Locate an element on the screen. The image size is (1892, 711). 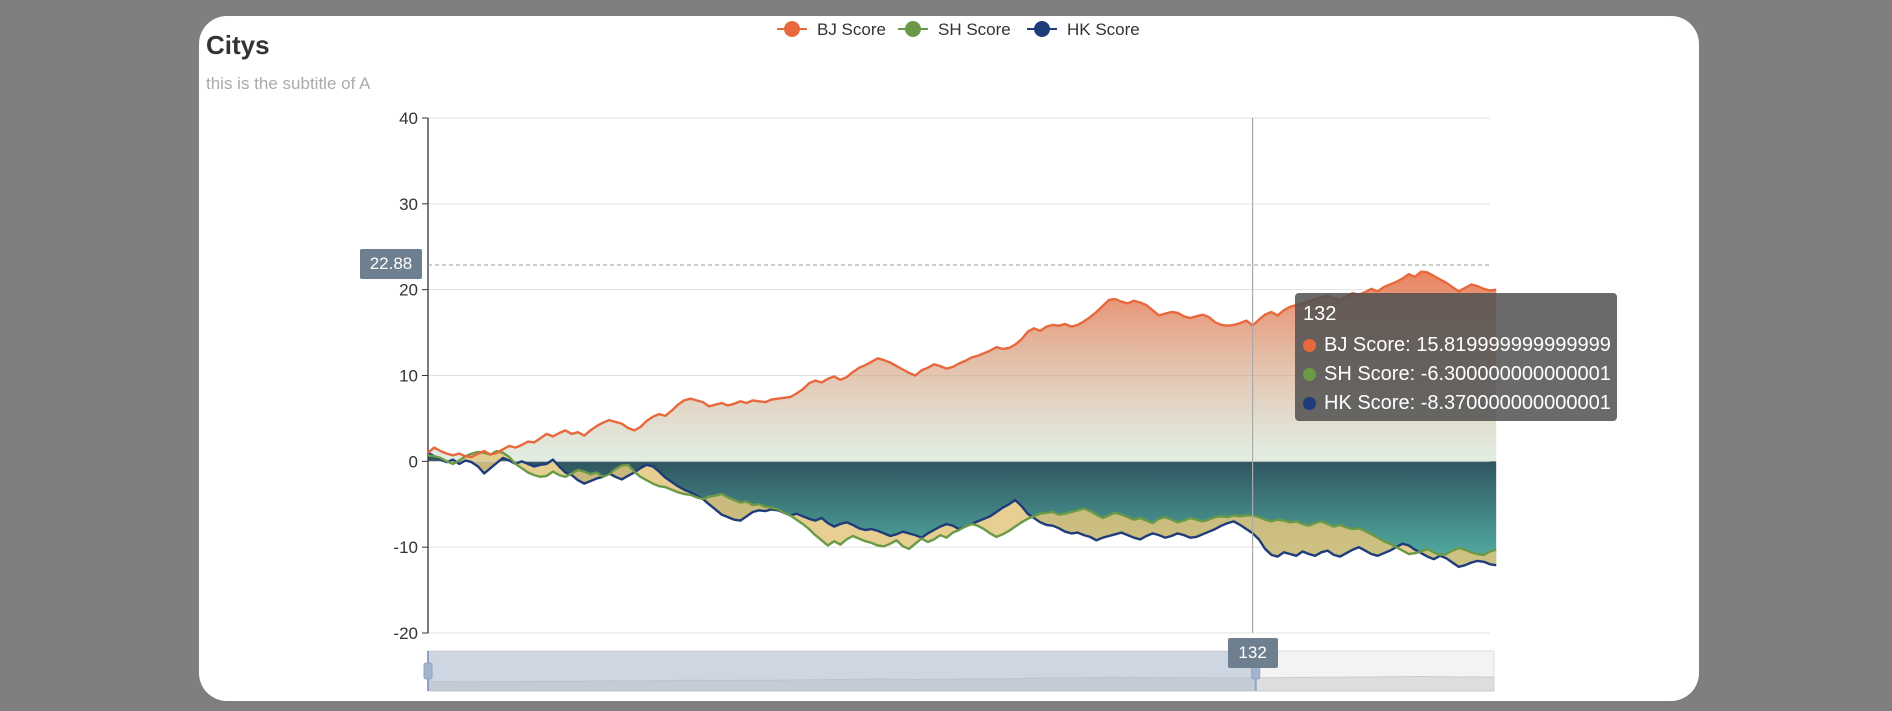
chart-title: Citys is located at coordinates (238, 45).